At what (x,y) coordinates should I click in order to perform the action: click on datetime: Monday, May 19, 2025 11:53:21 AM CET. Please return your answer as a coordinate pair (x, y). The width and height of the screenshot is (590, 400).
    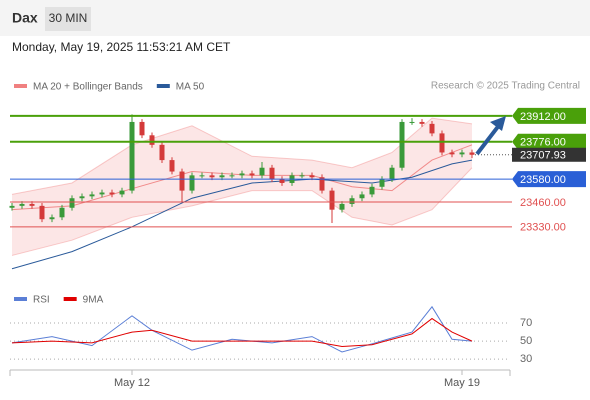
    Looking at the image, I should click on (121, 47).